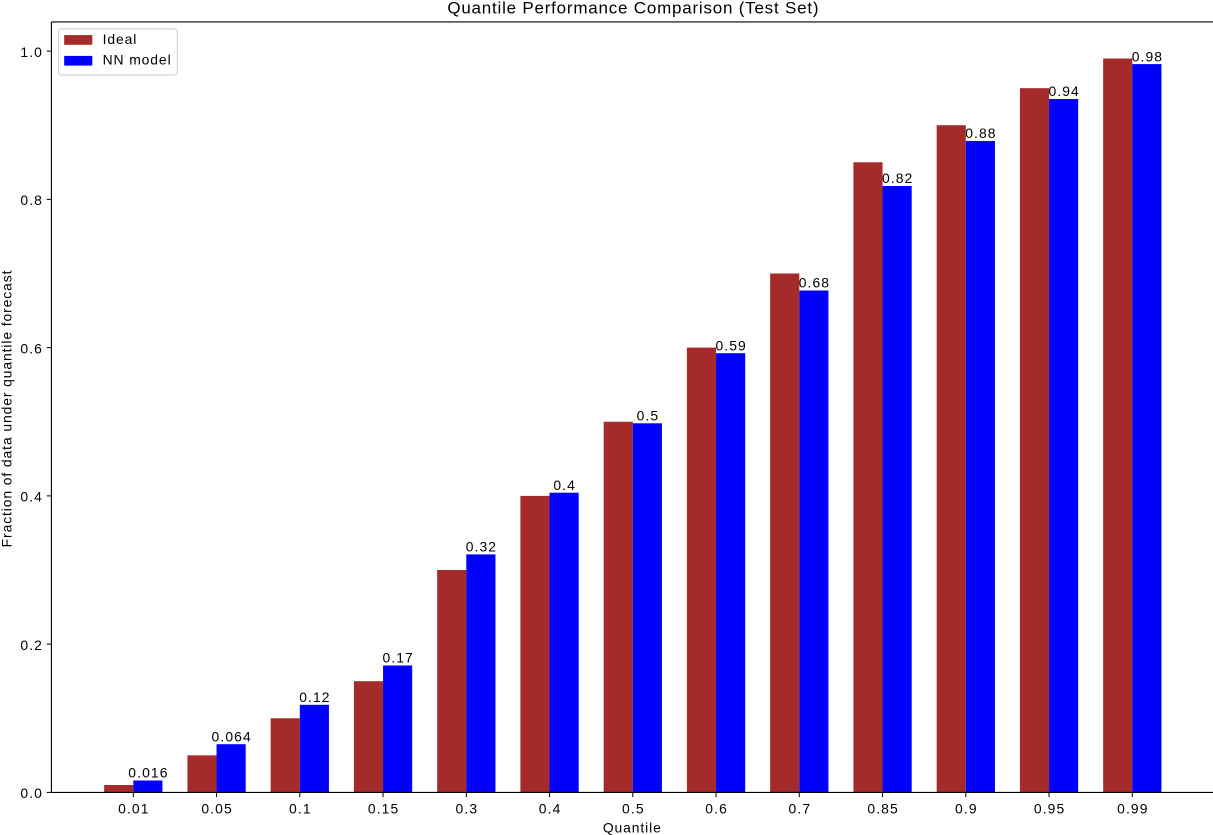 This screenshot has width=1213, height=835. Describe the element at coordinates (7, 409) in the screenshot. I see `svg-text:Fraction of data under quantil: Fraction of data under quantile forecast` at that location.